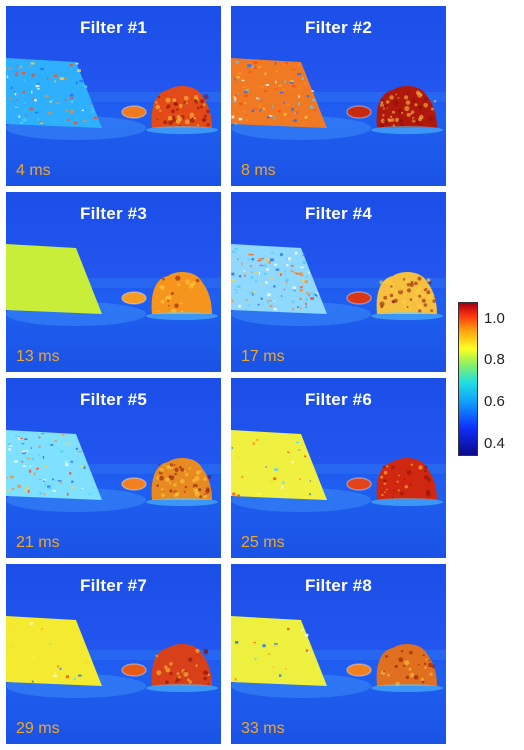  Describe the element at coordinates (468, 379) in the screenshot. I see `colorbar-gradient` at that location.